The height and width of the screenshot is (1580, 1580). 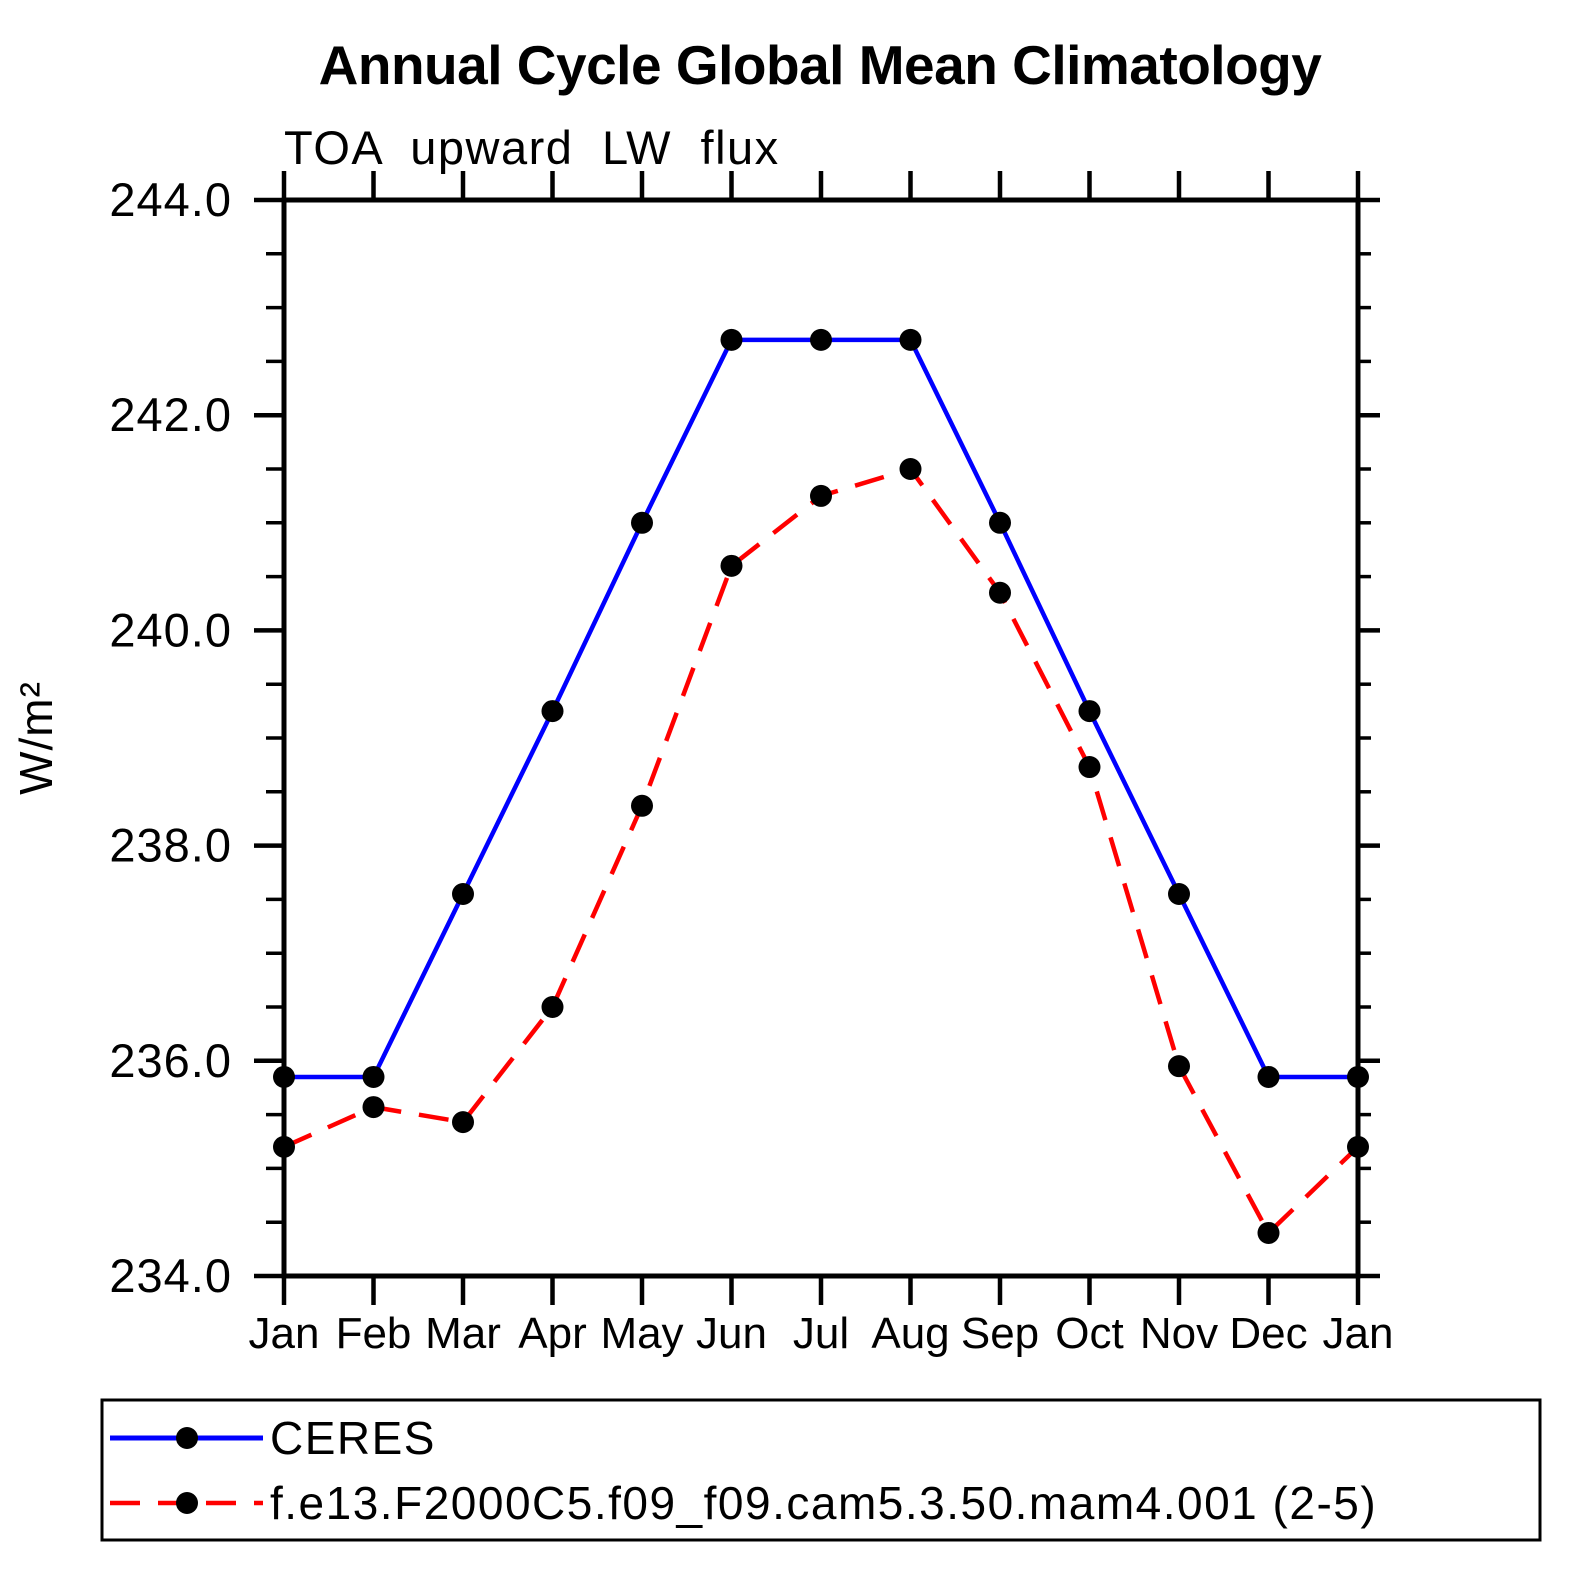 I want to click on y-tick-label: 244.0, so click(x=170, y=199).